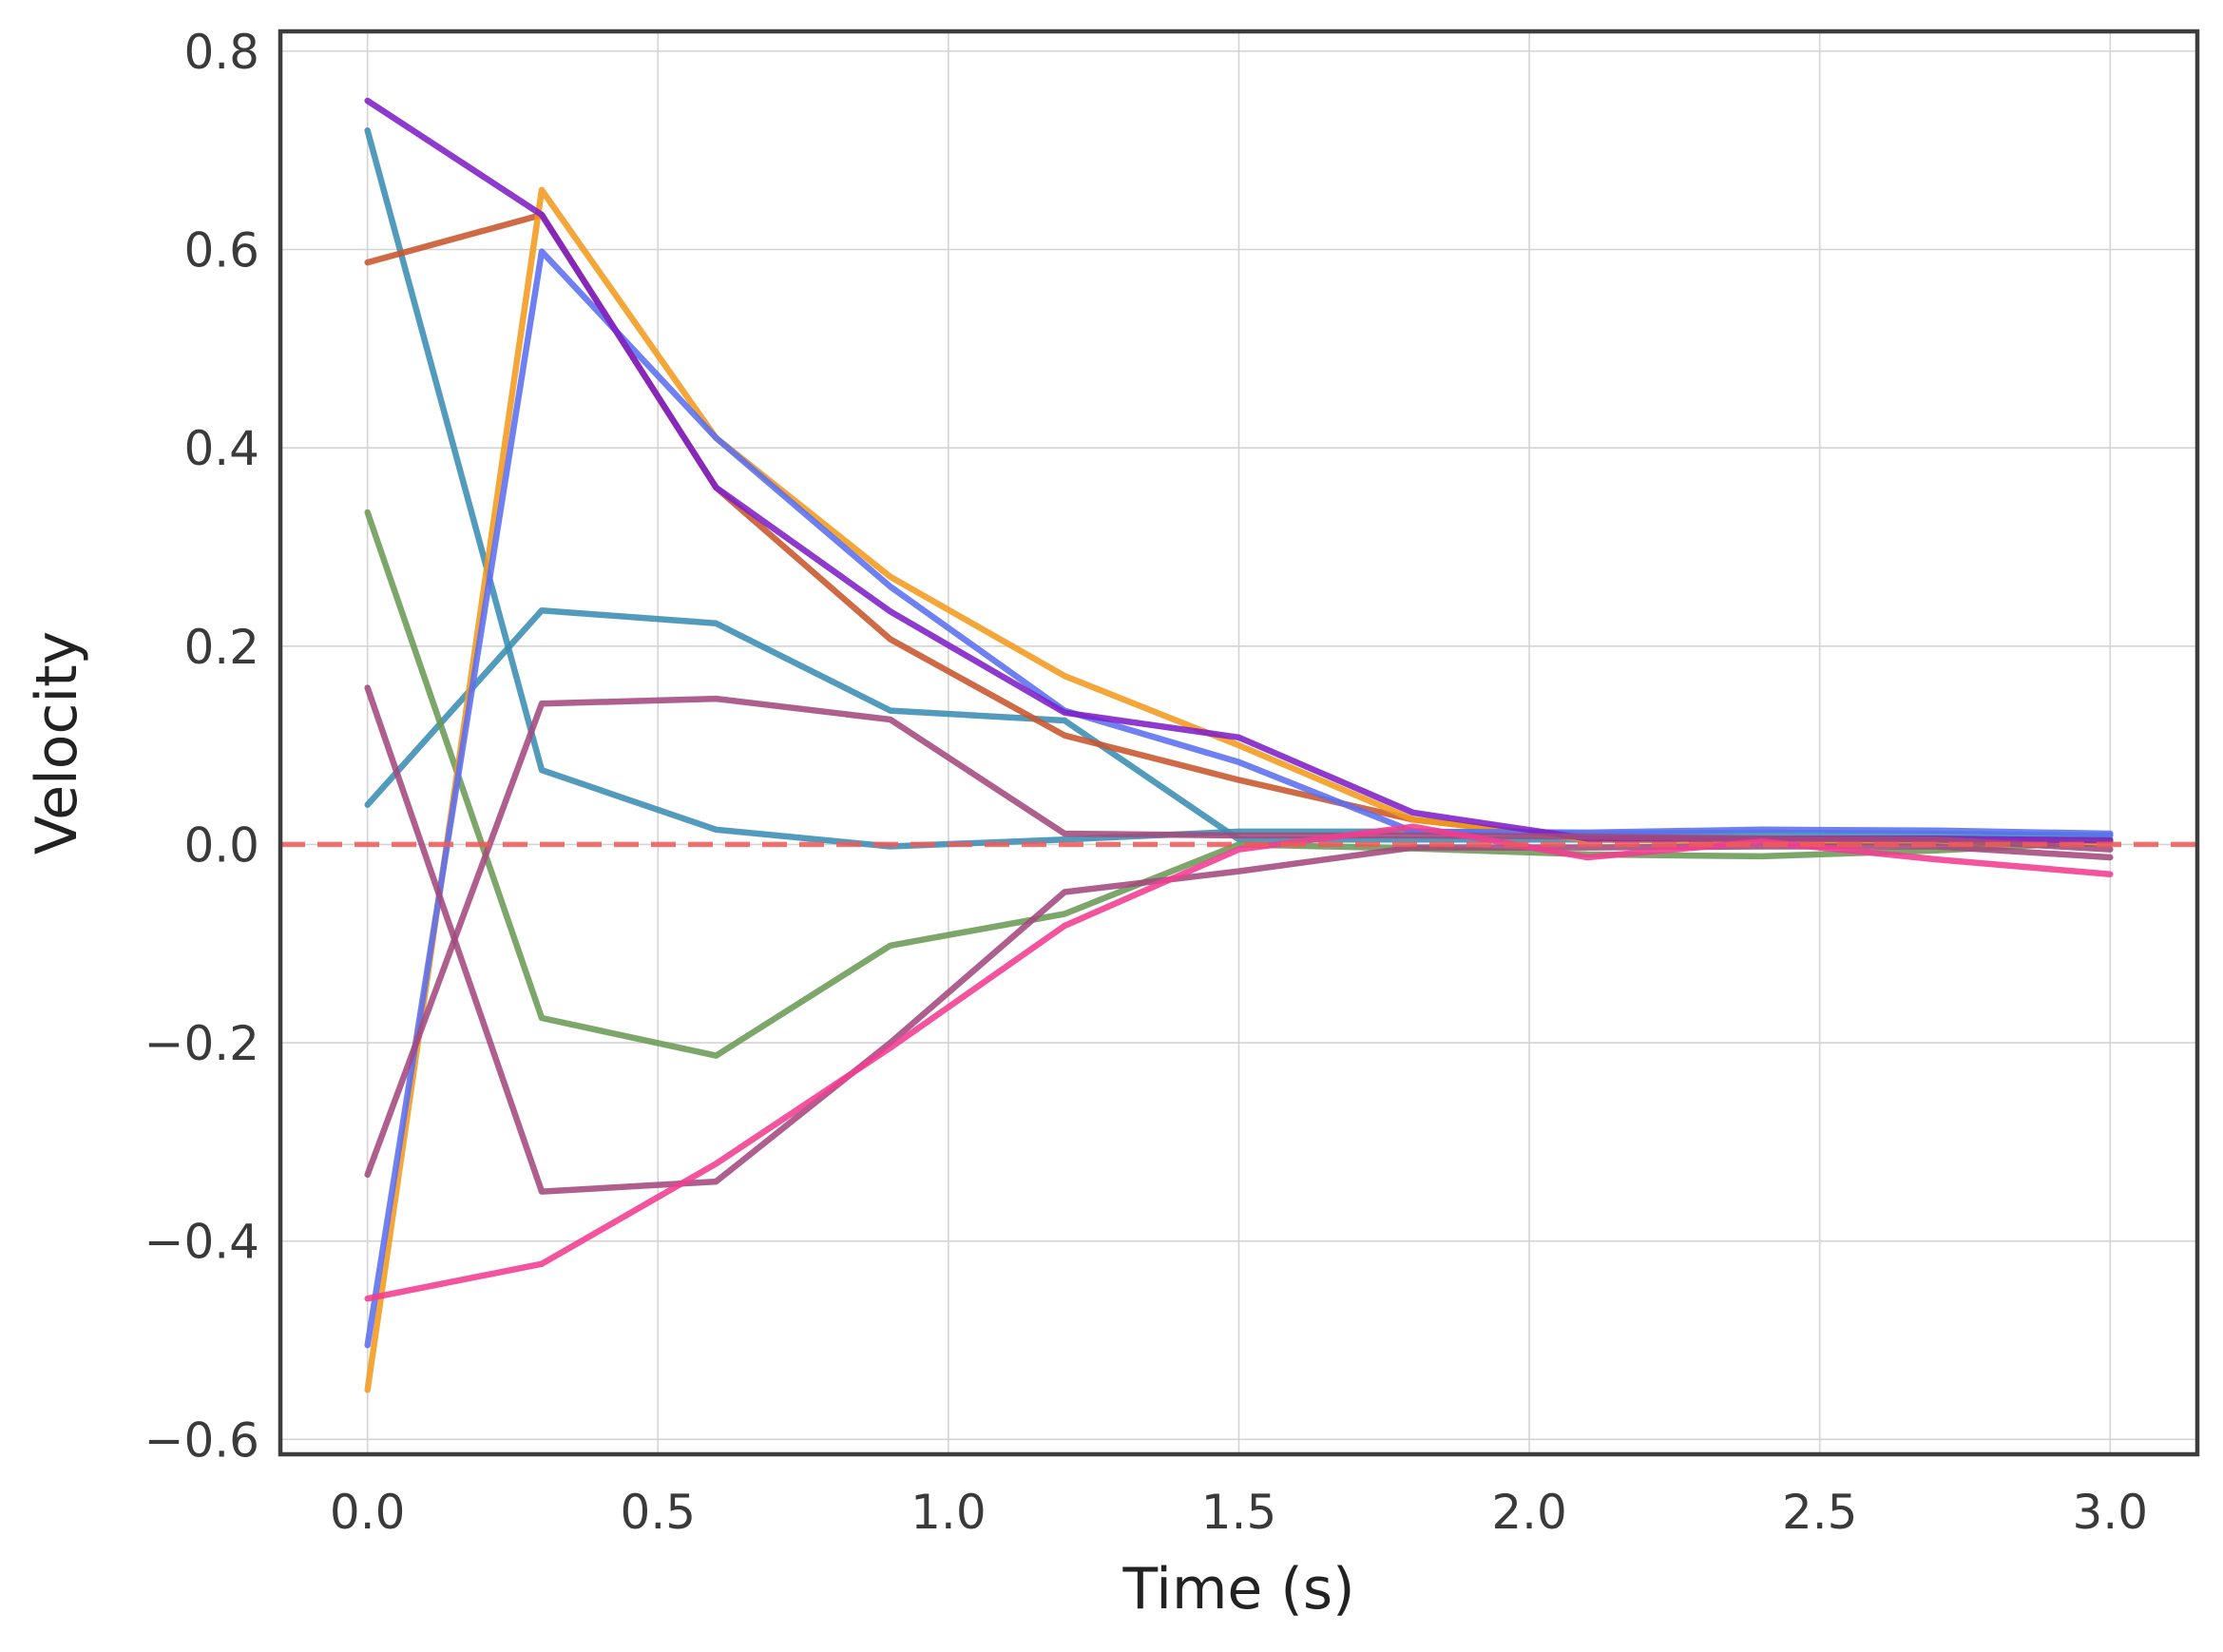 Image resolution: width=2223 pixels, height=1652 pixels. Describe the element at coordinates (202, 746) in the screenshot. I see `y-axis-ticks: −0.6 −0.4 −0.2 0.0 0.2 0.4 0.6 0.8` at that location.